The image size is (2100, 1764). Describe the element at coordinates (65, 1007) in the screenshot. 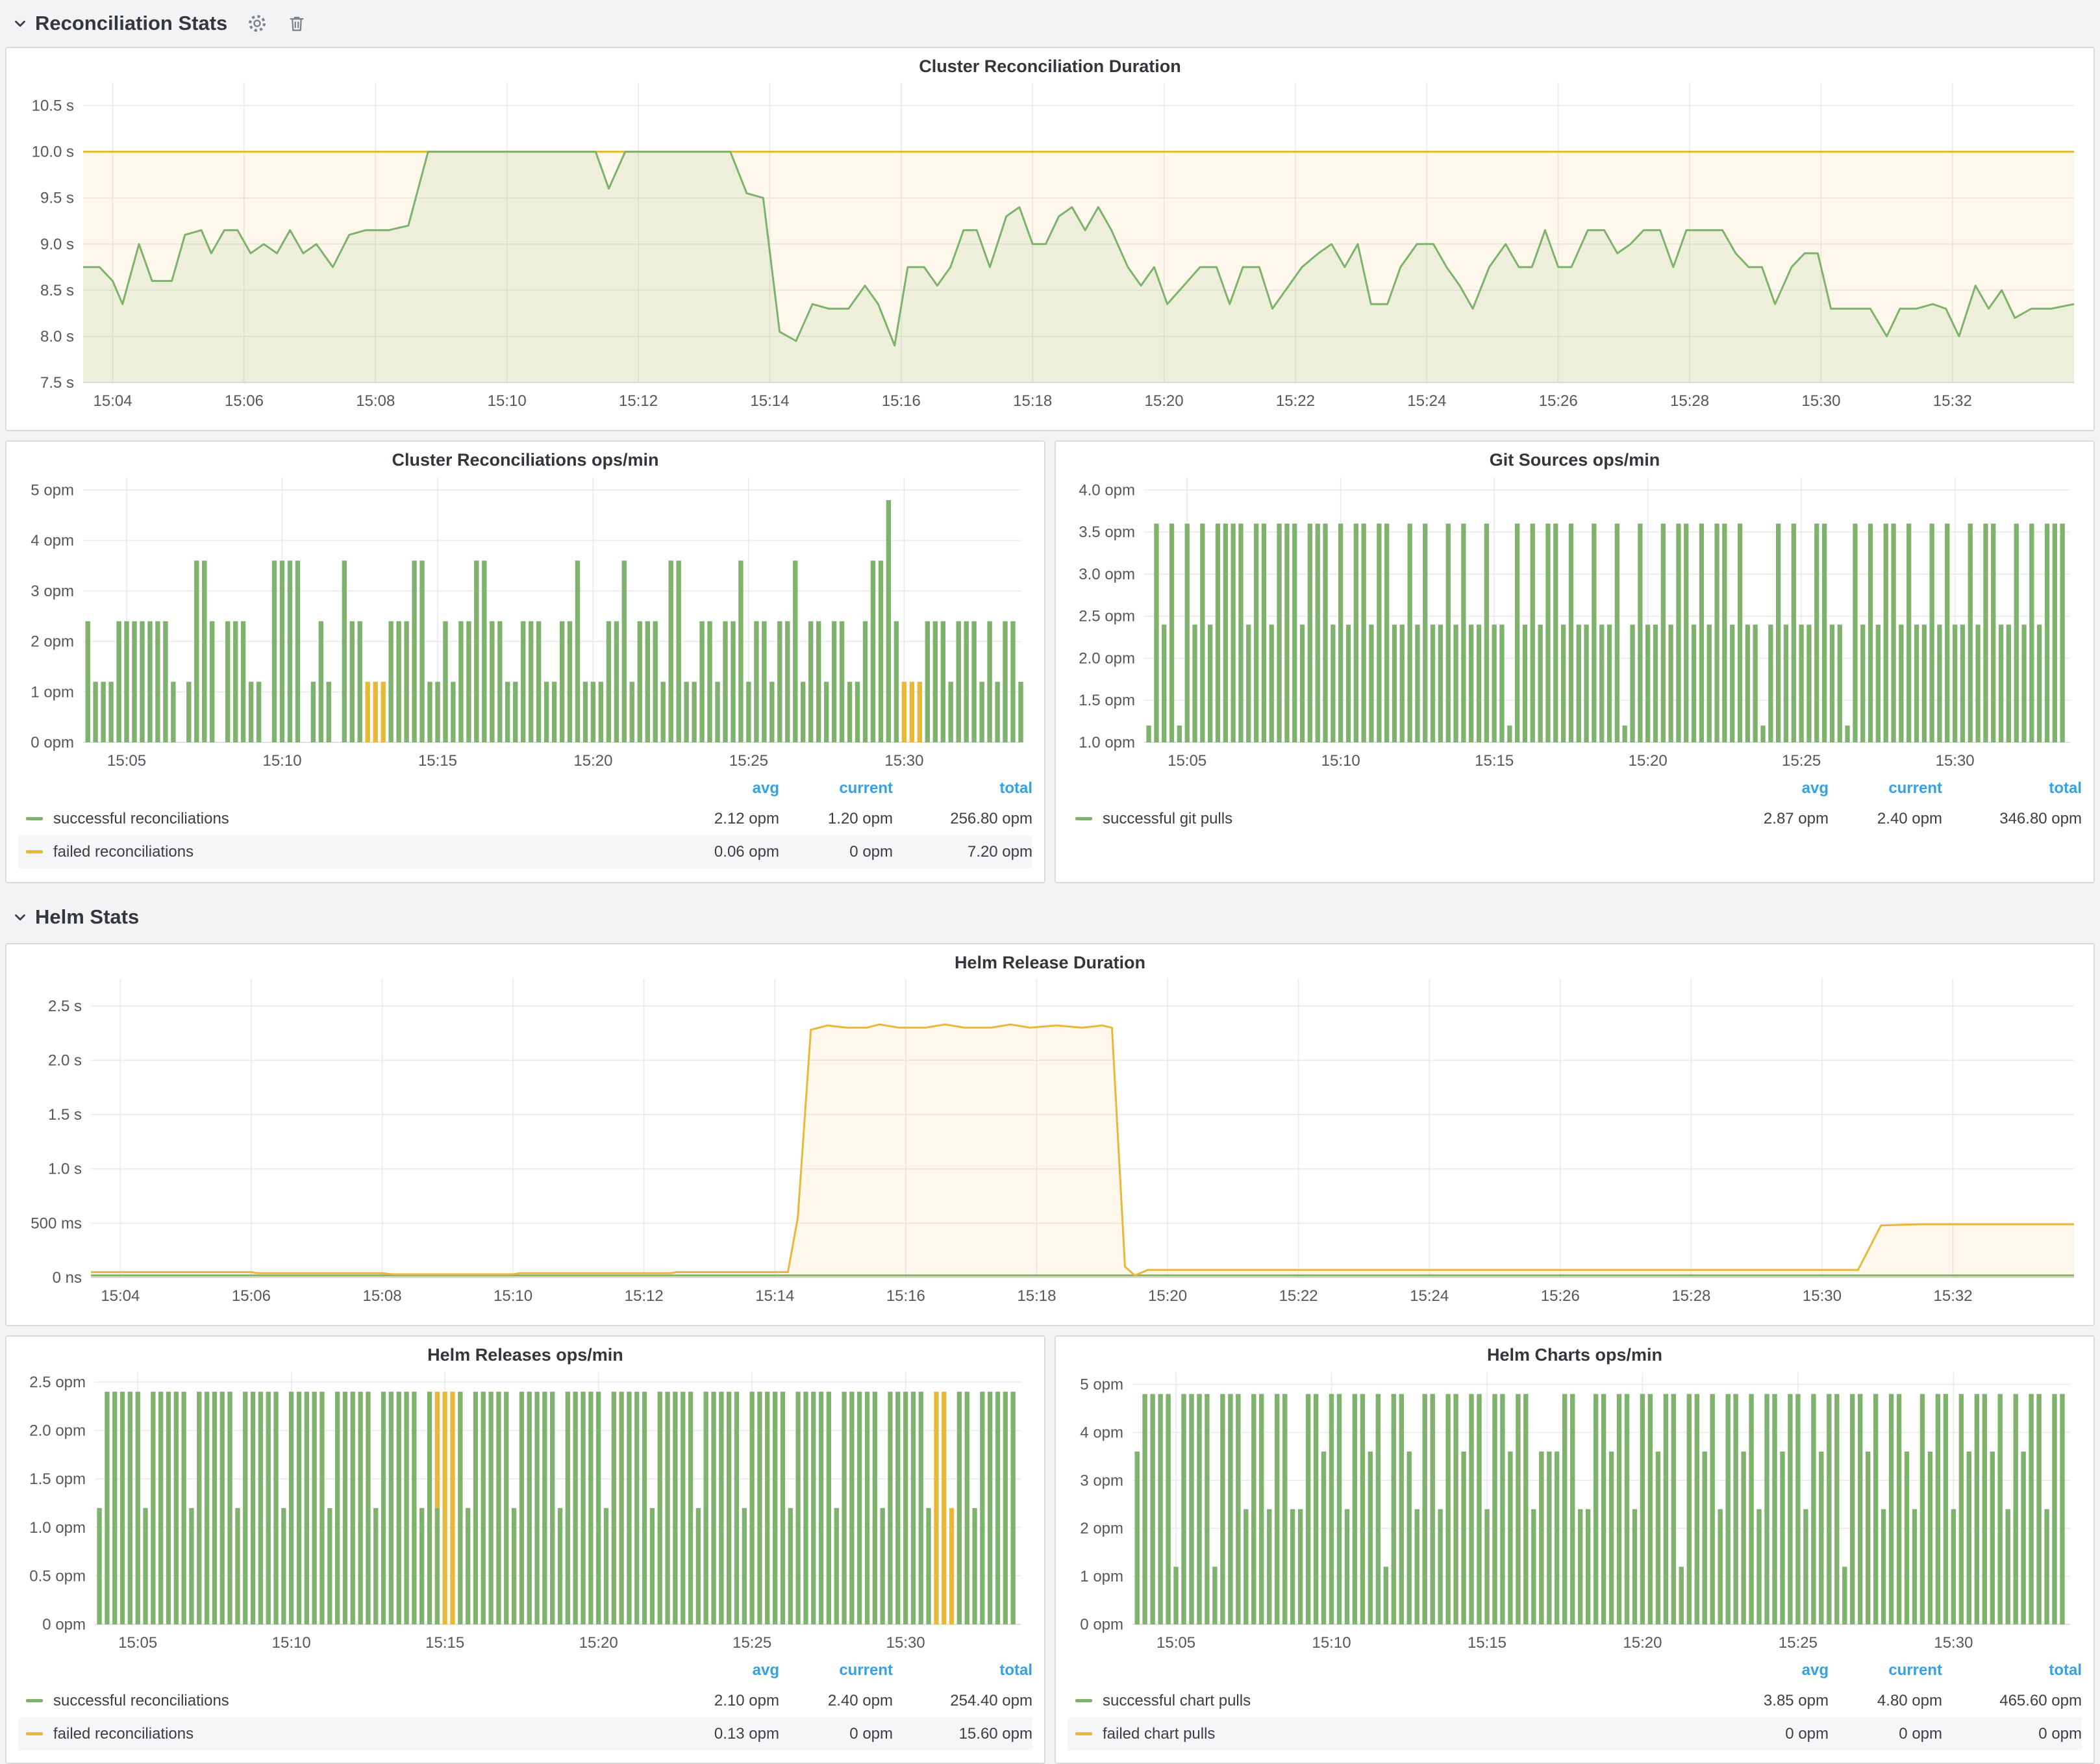

I see `svg-text: 2.5 s` at that location.